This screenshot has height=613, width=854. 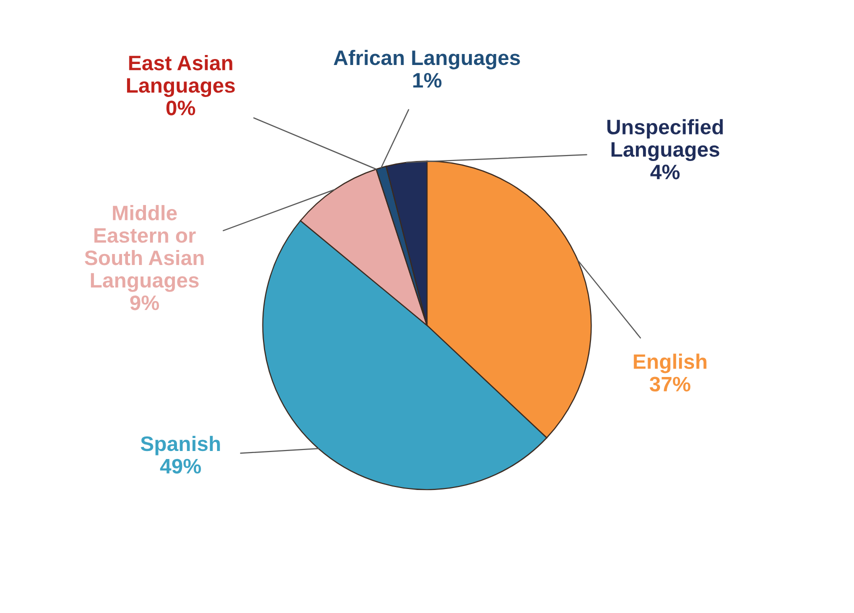 I want to click on data-label: 9%, so click(x=145, y=302).